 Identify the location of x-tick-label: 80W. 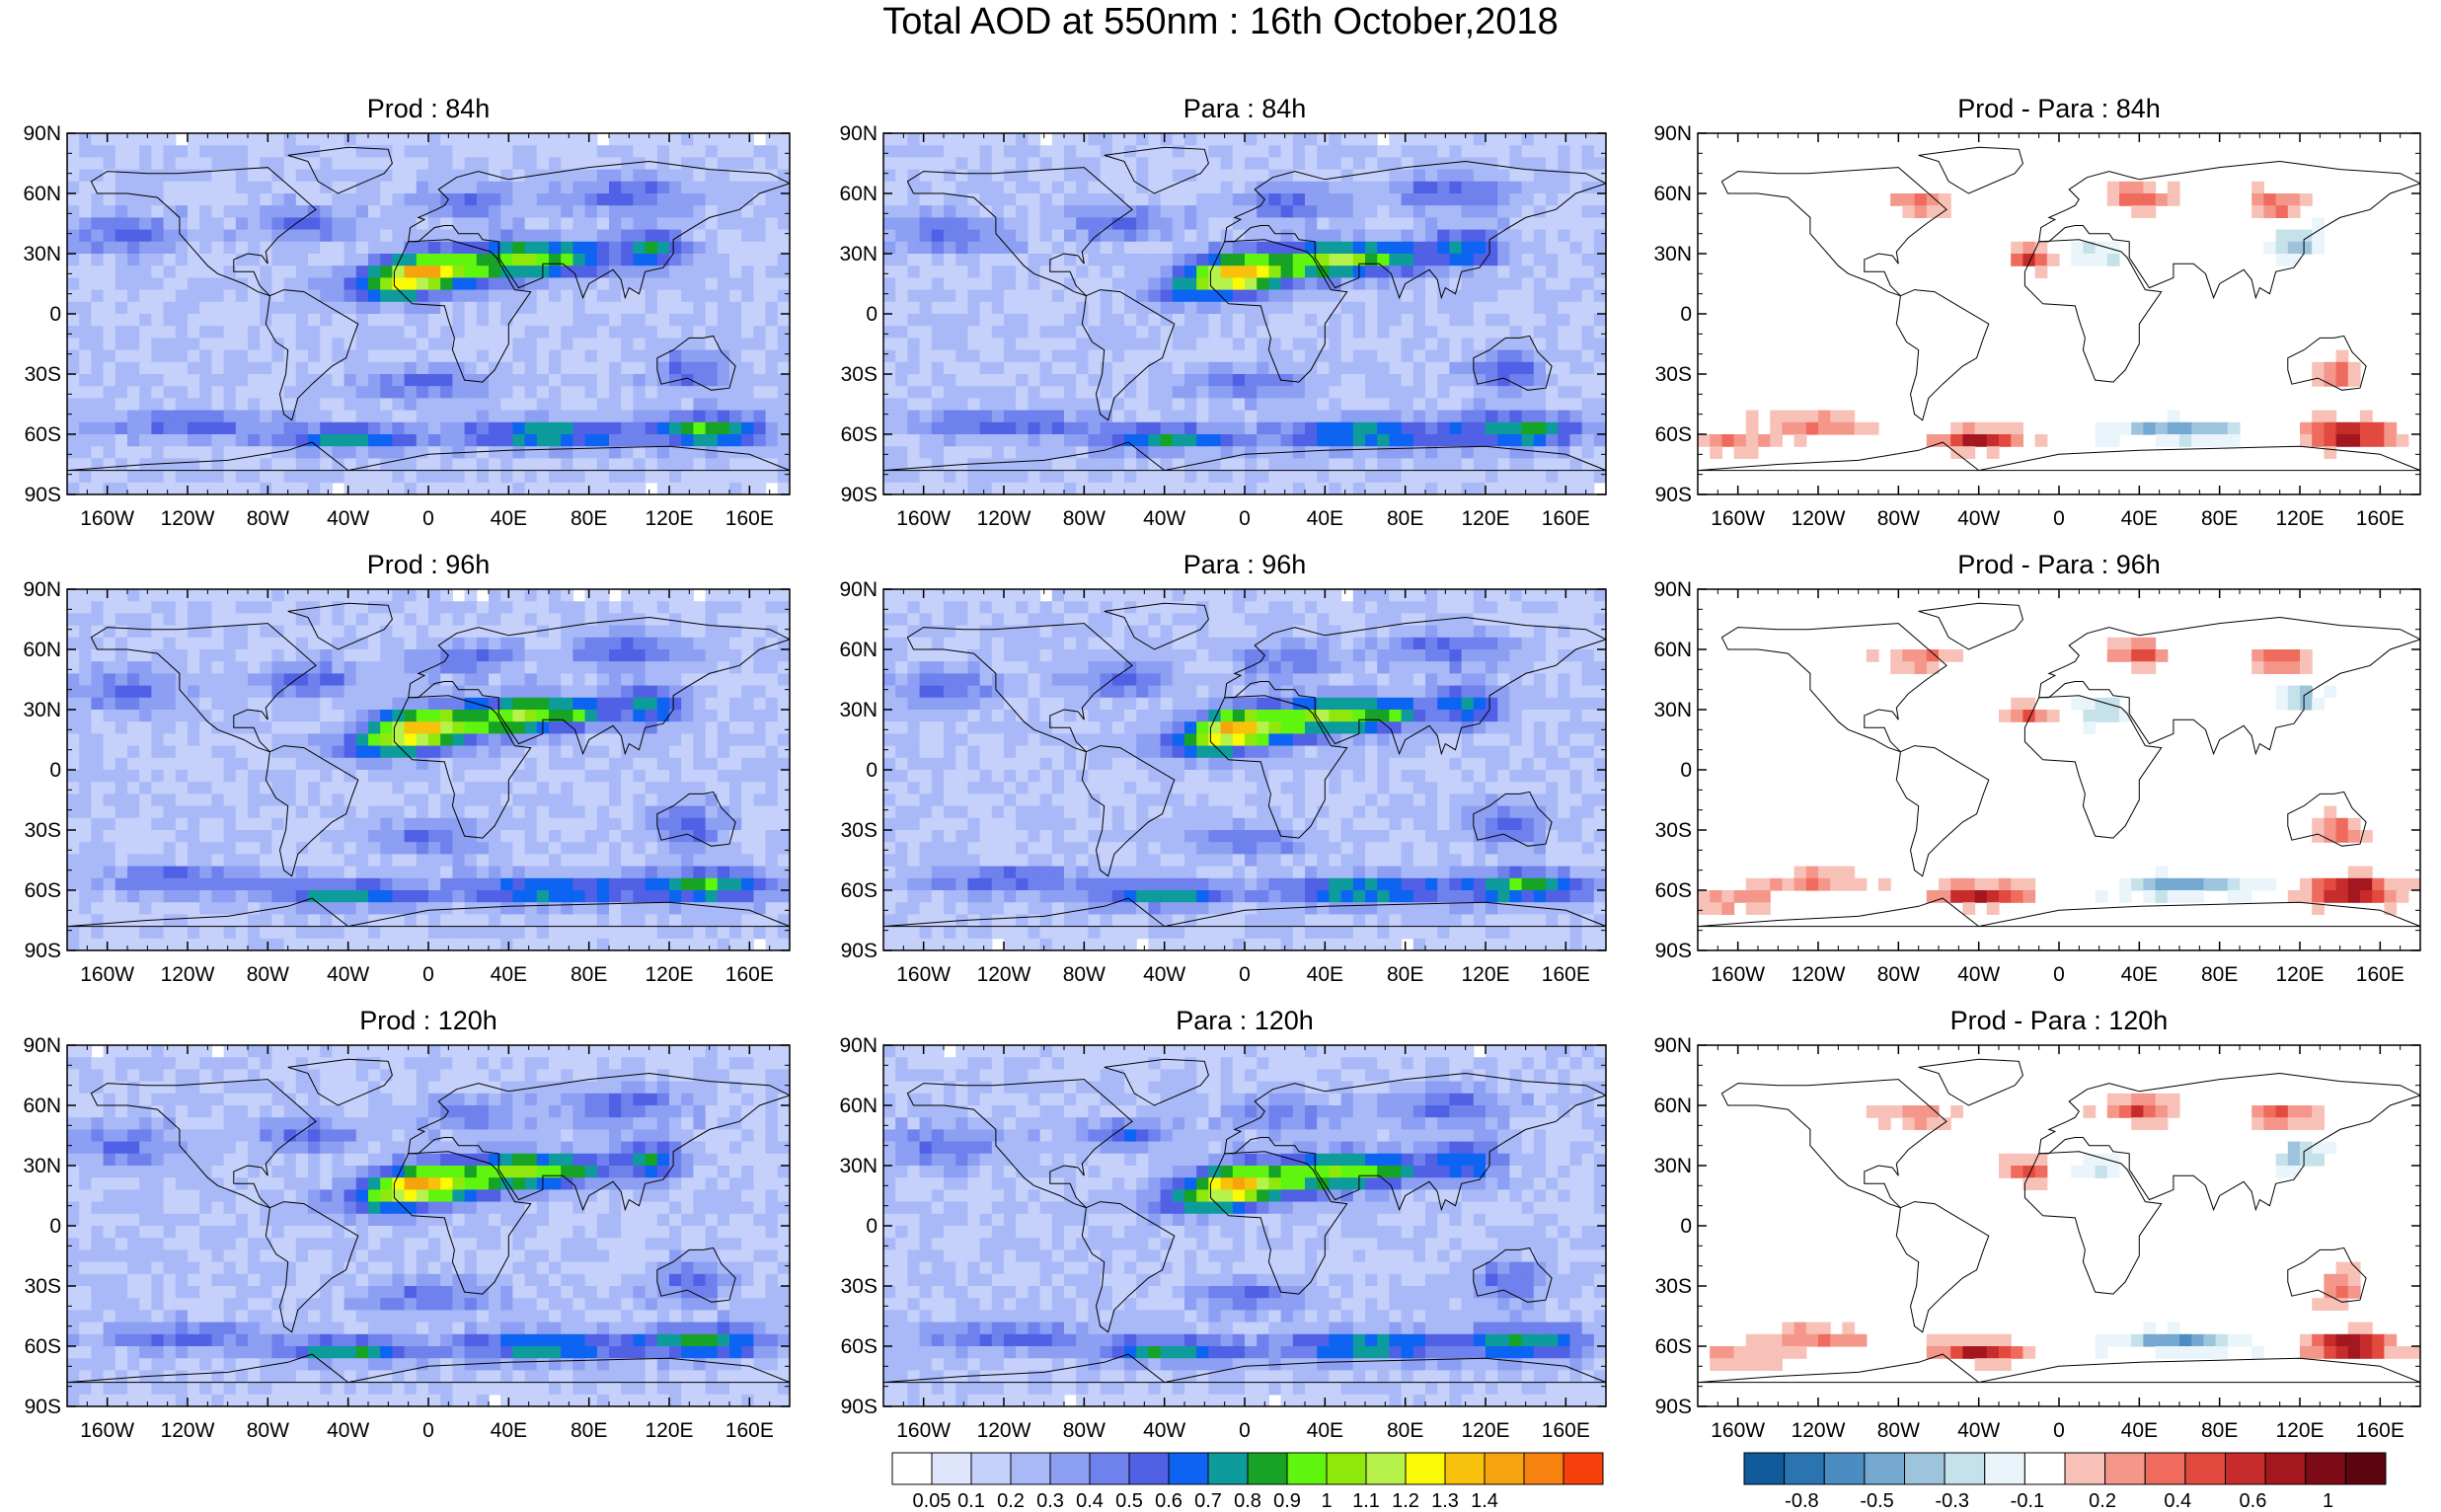
(268, 518).